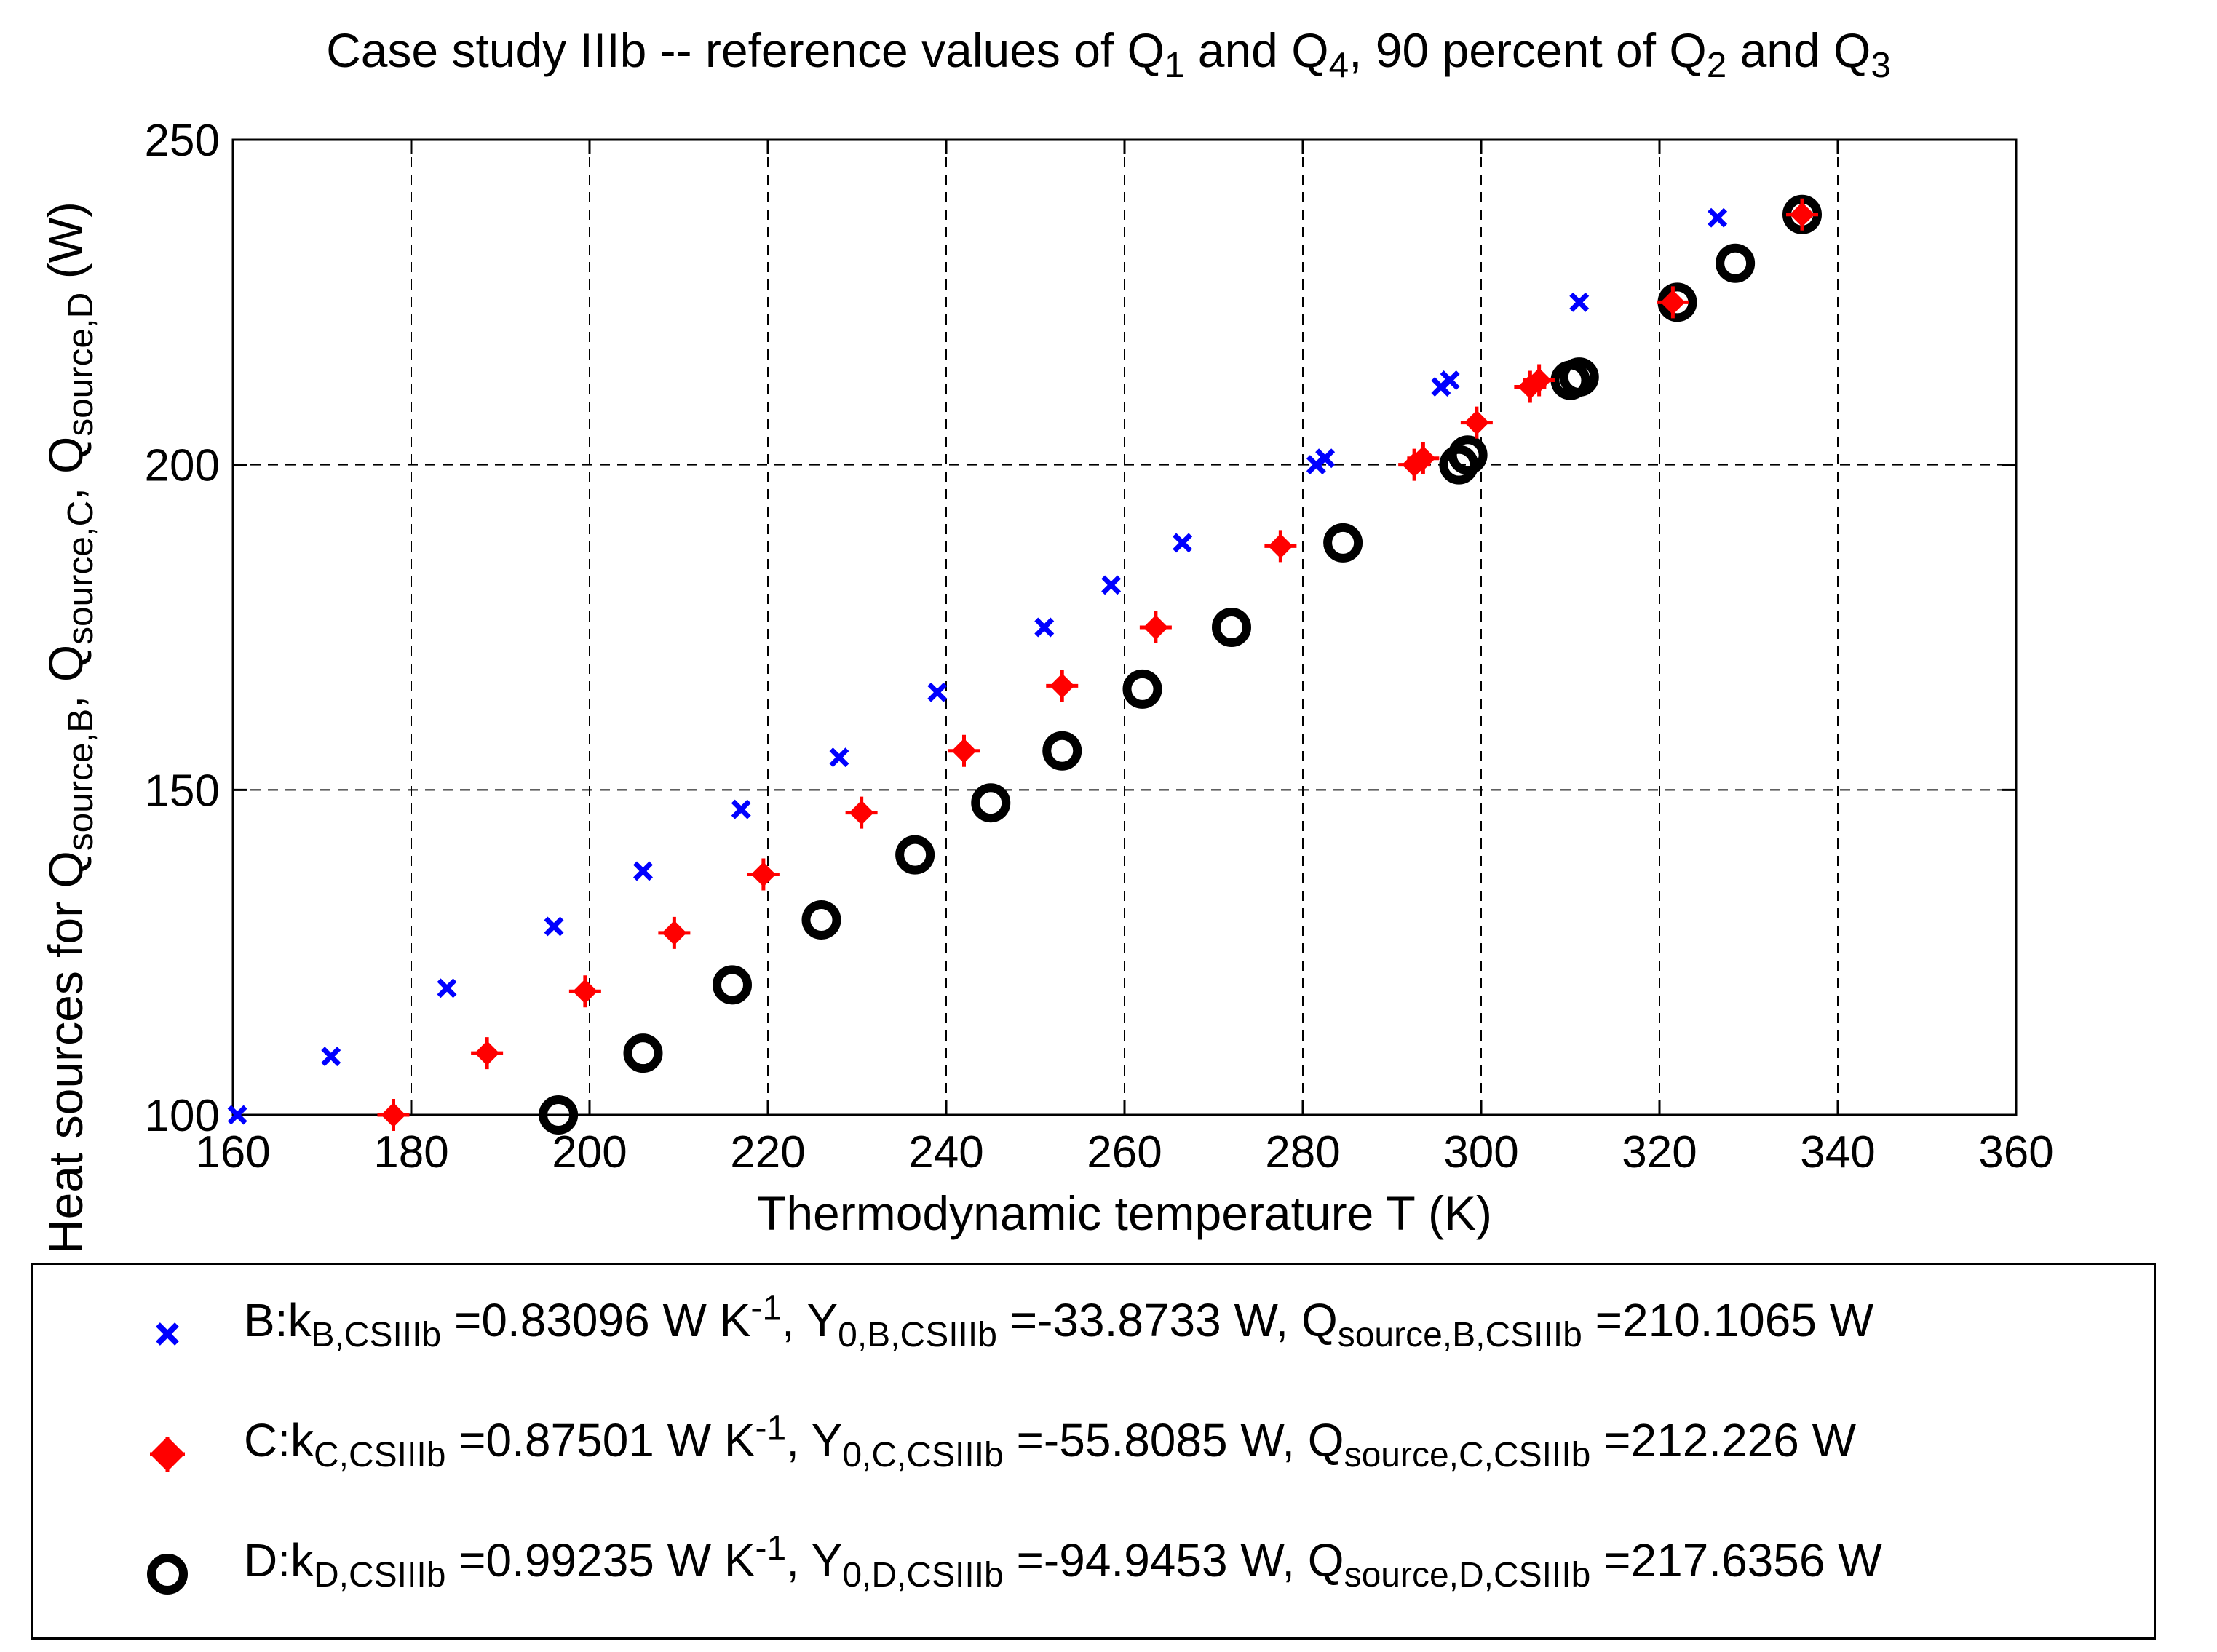 This screenshot has height=1652, width=2217. What do you see at coordinates (1302, 1152) in the screenshot?
I see `x-tick-label: 280` at bounding box center [1302, 1152].